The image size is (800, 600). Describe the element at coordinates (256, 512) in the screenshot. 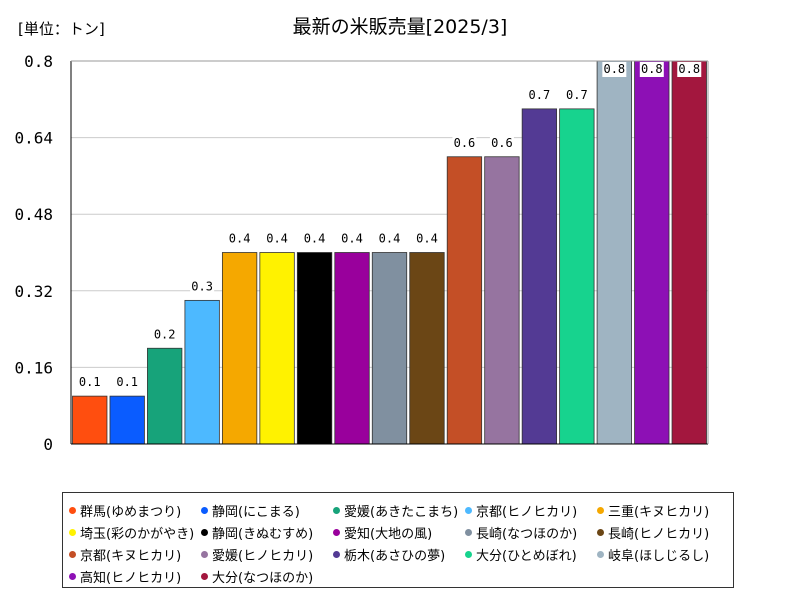

I see `legend-label: 静岡(にこまる)` at that location.